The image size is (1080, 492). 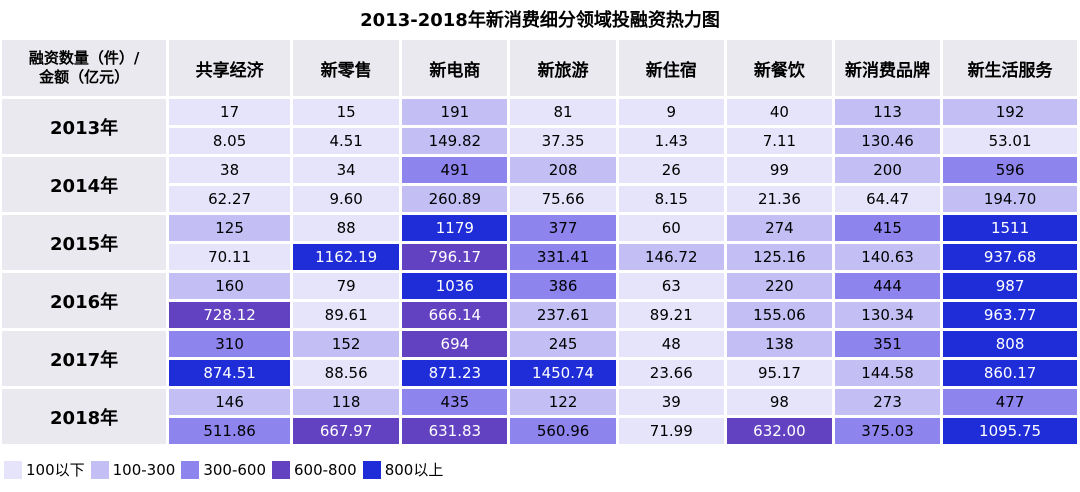 What do you see at coordinates (780, 431) in the screenshot?
I see `amount-cell: 632.00` at bounding box center [780, 431].